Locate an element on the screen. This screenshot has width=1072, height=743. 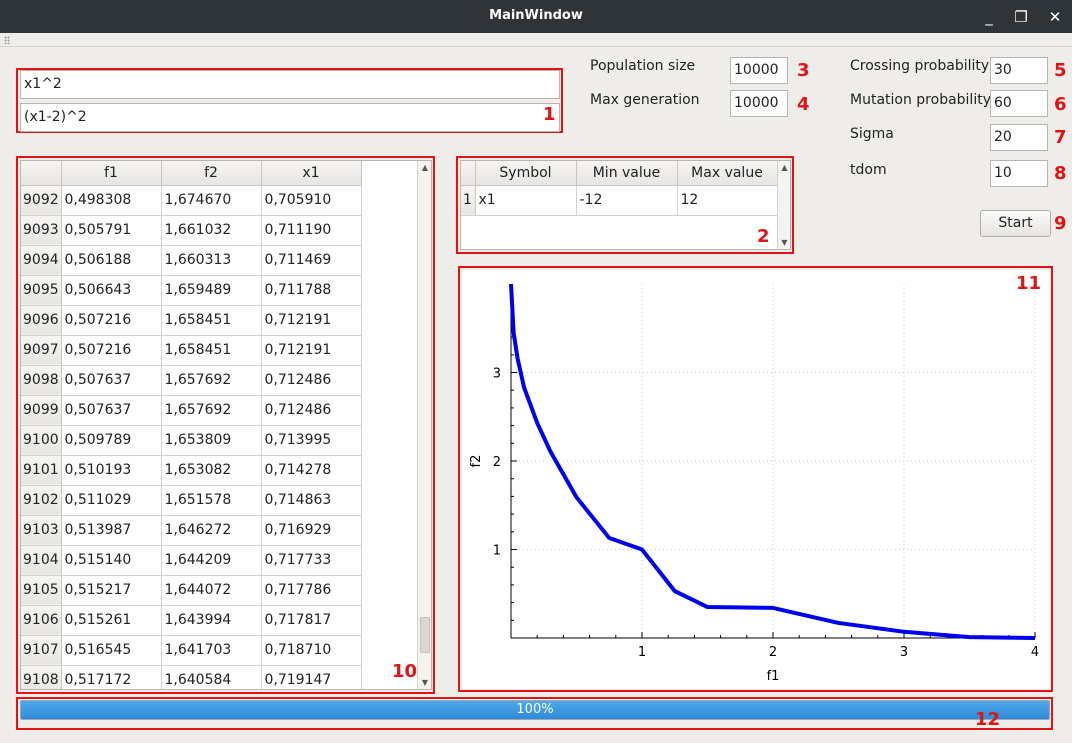
function-2-input: (x1-2)^2 is located at coordinates (290, 117).